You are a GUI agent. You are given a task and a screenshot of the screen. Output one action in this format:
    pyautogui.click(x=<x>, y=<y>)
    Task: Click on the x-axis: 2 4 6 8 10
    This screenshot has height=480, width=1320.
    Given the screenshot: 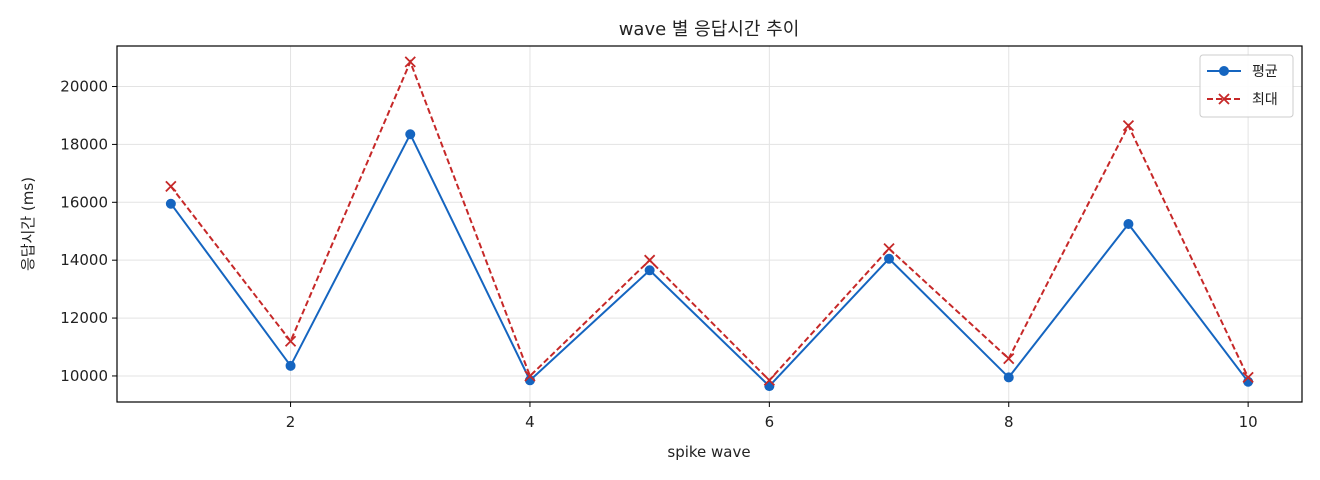 What is the action you would take?
    pyautogui.click(x=772, y=416)
    